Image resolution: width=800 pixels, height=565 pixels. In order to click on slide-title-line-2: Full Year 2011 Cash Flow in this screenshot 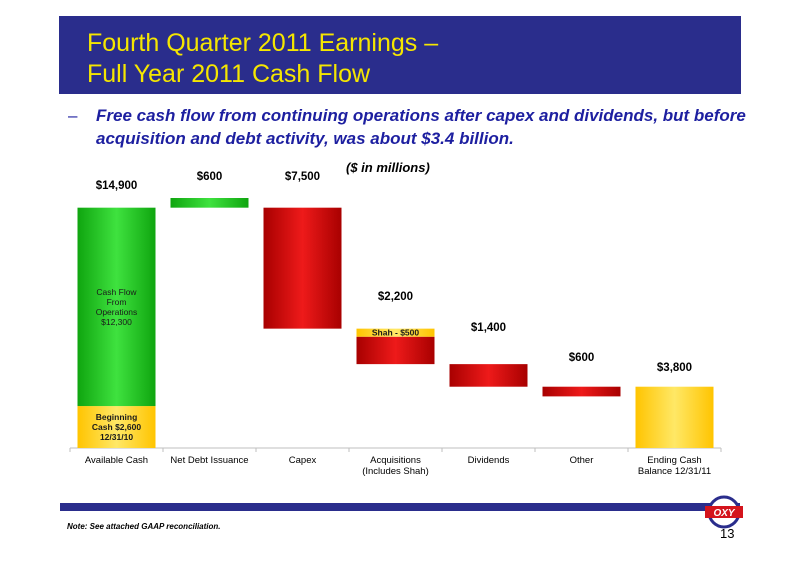, I will do `click(229, 74)`.